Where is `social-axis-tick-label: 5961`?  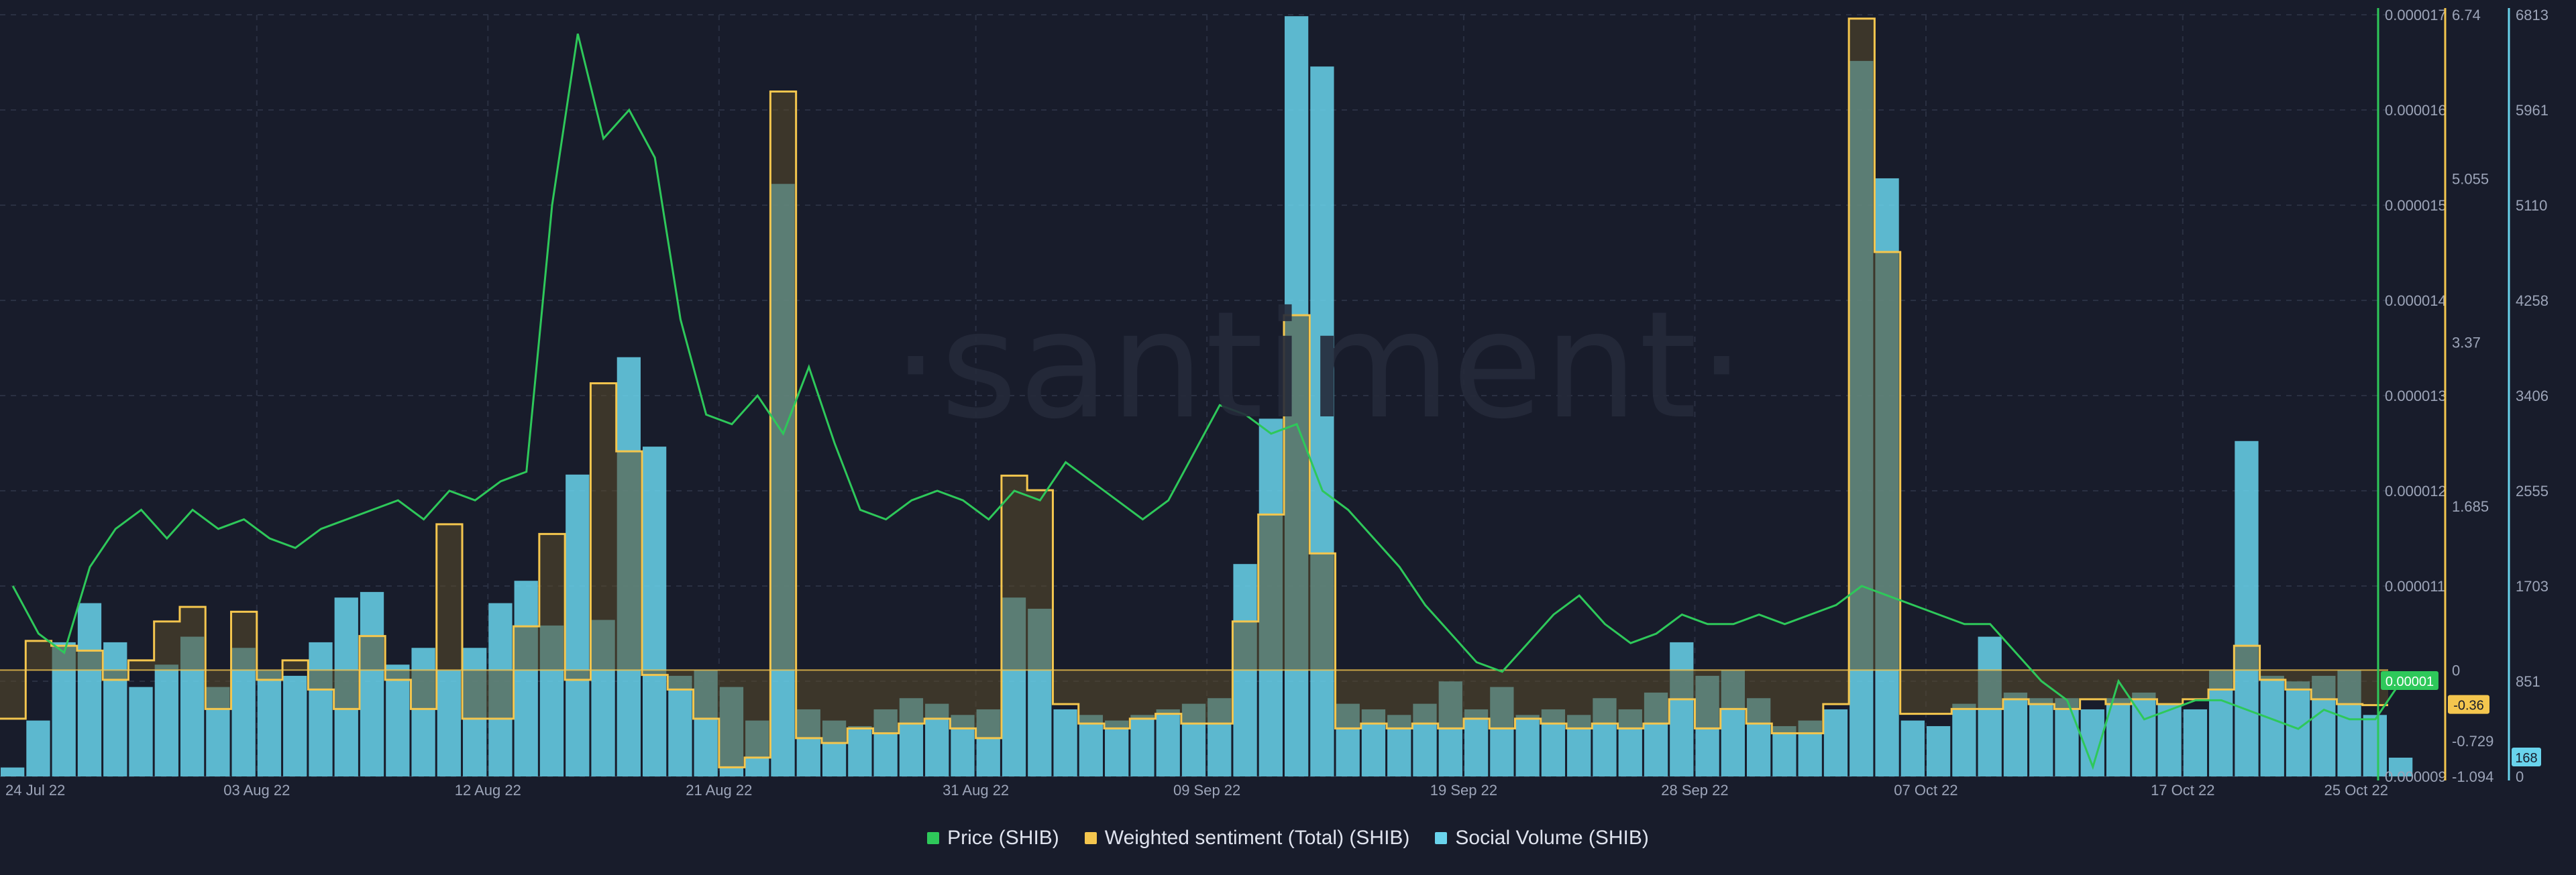 social-axis-tick-label: 5961 is located at coordinates (2532, 110).